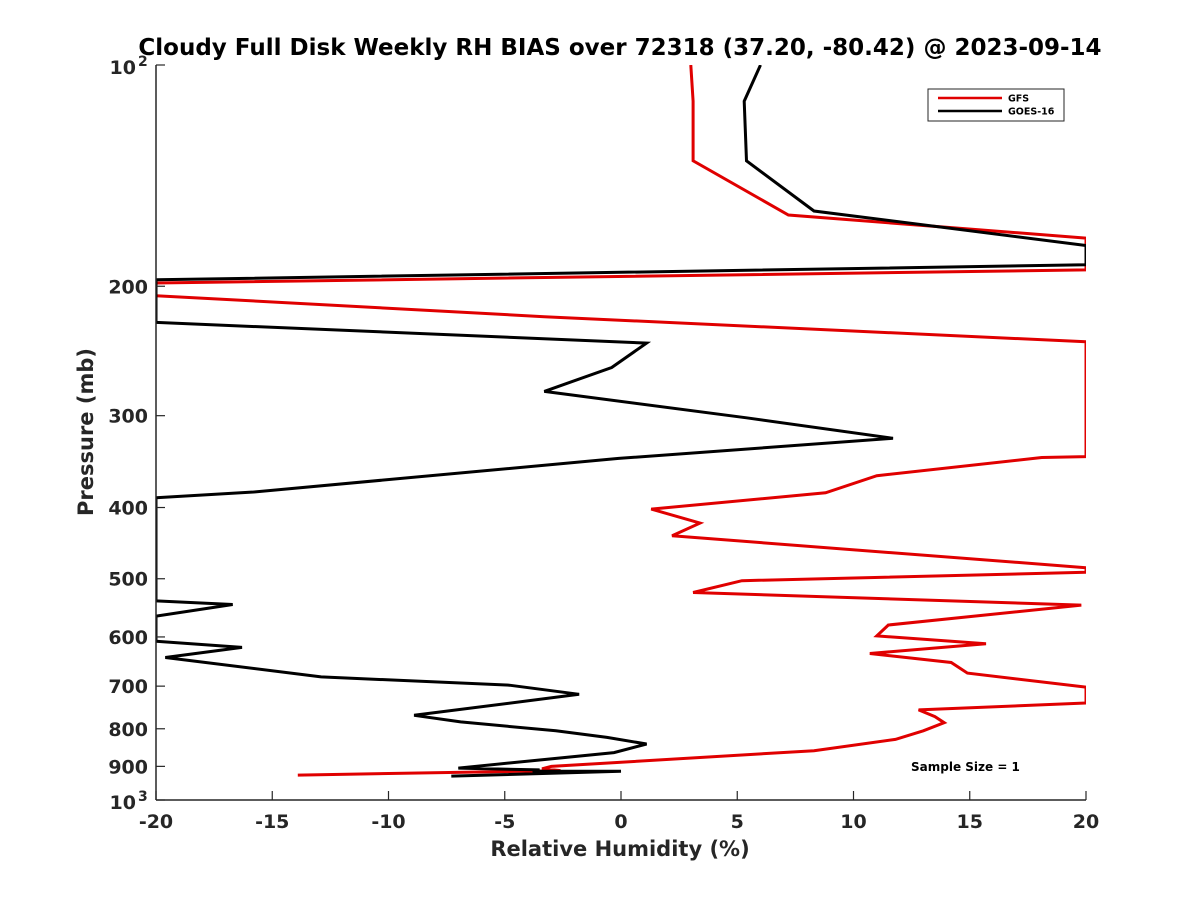 This screenshot has width=1200, height=900. I want to click on y-tick-label: 700, so click(128, 687).